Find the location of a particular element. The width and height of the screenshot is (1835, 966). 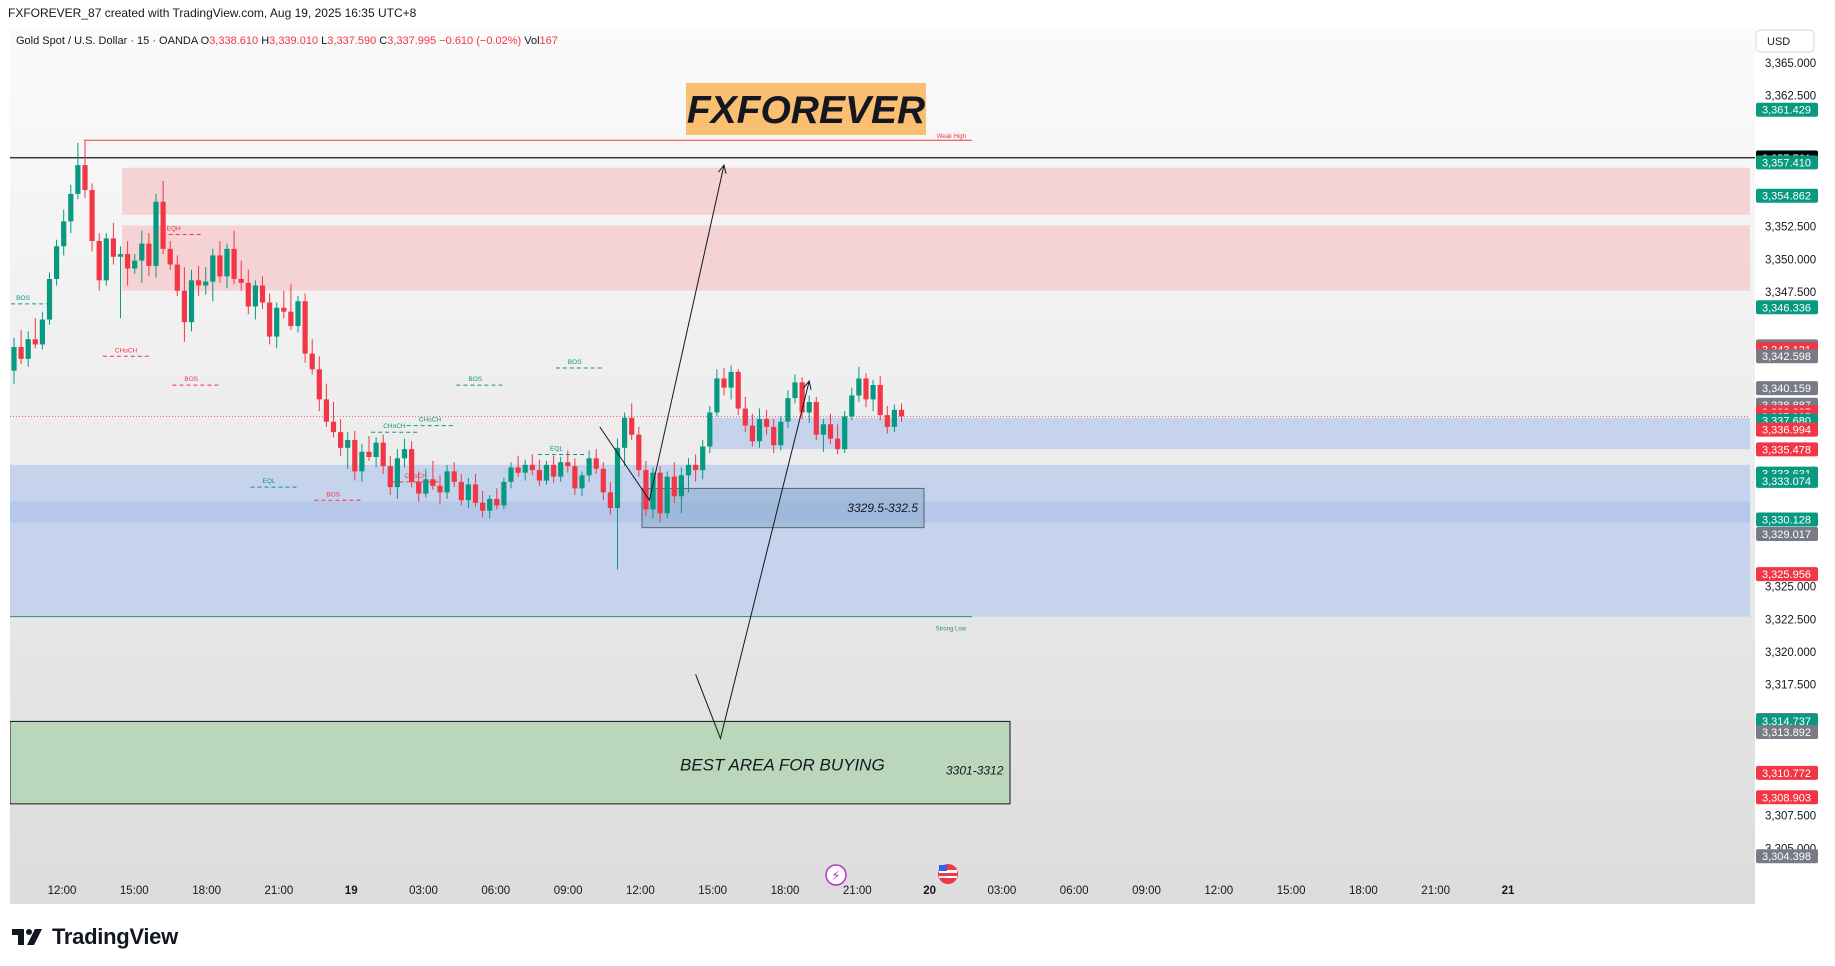

price-label: 3,335.478 is located at coordinates (1787, 449).